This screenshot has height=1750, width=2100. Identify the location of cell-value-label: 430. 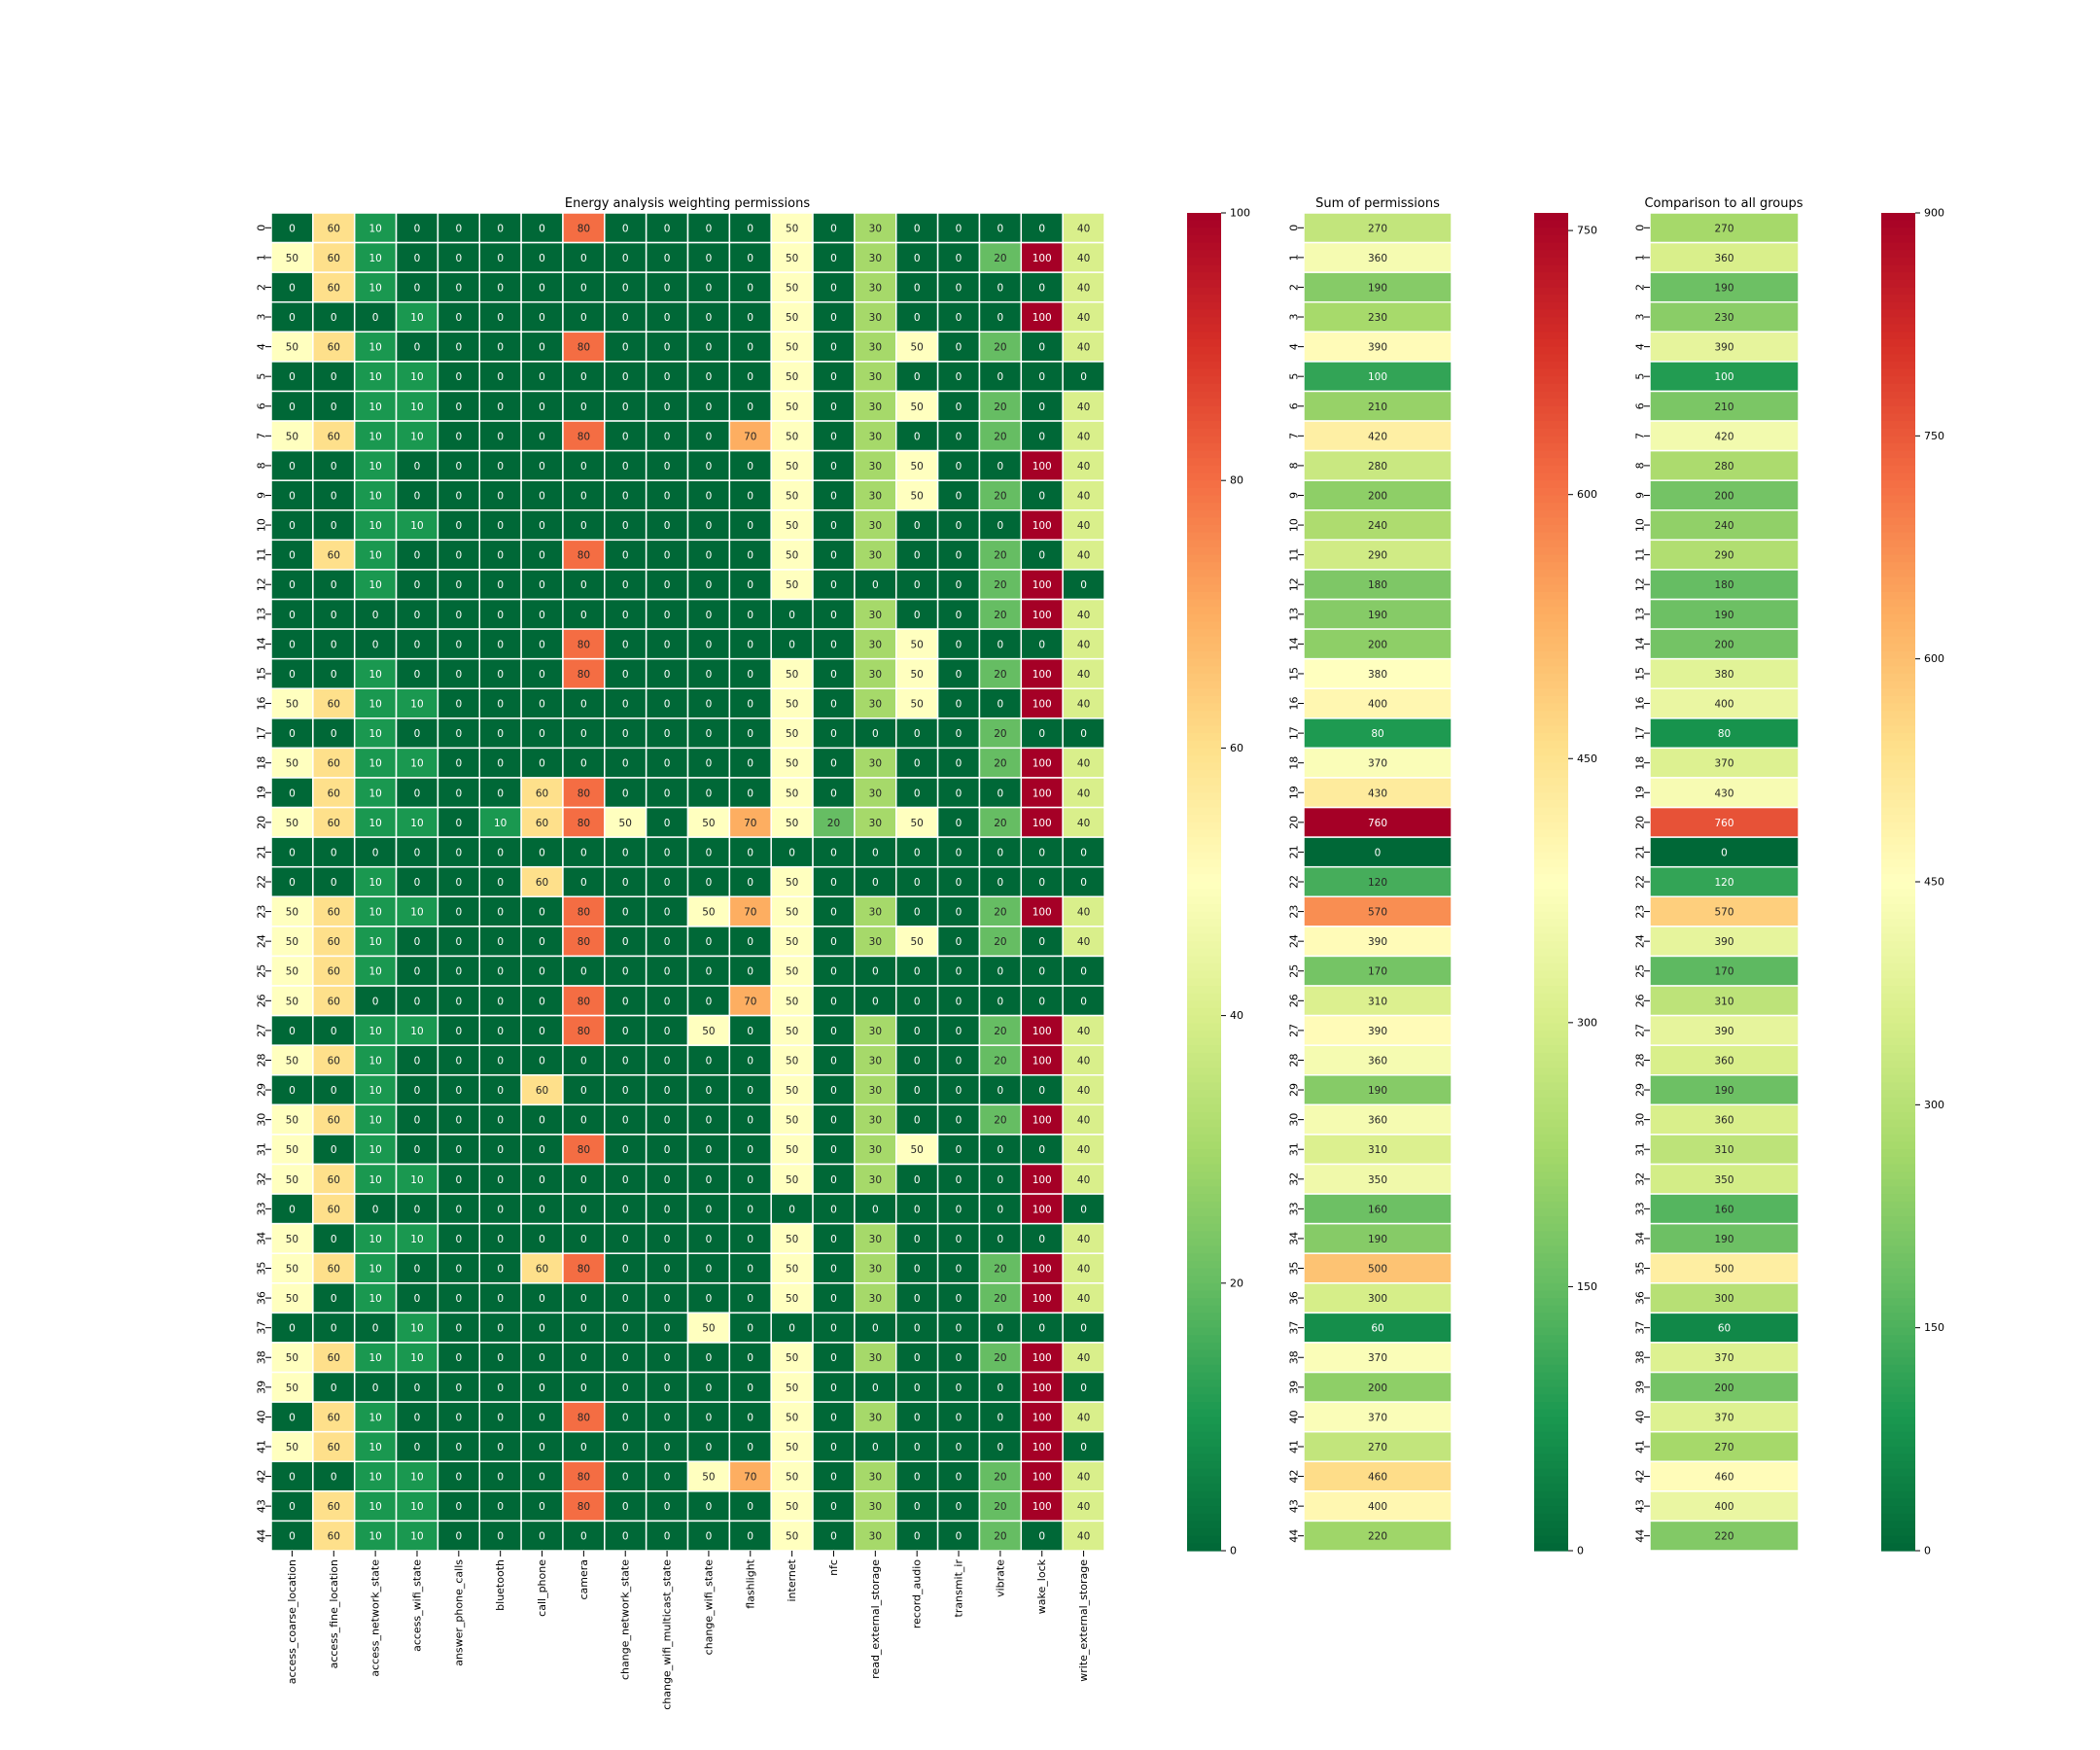
(1377, 793).